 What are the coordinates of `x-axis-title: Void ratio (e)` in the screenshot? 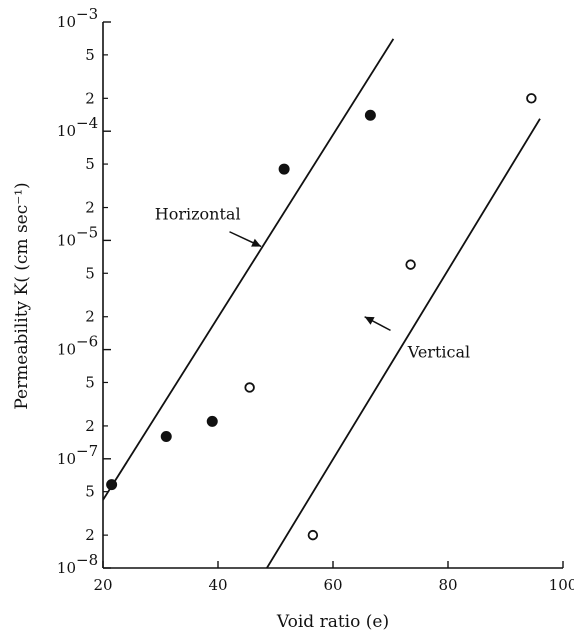 It's located at (332, 622).